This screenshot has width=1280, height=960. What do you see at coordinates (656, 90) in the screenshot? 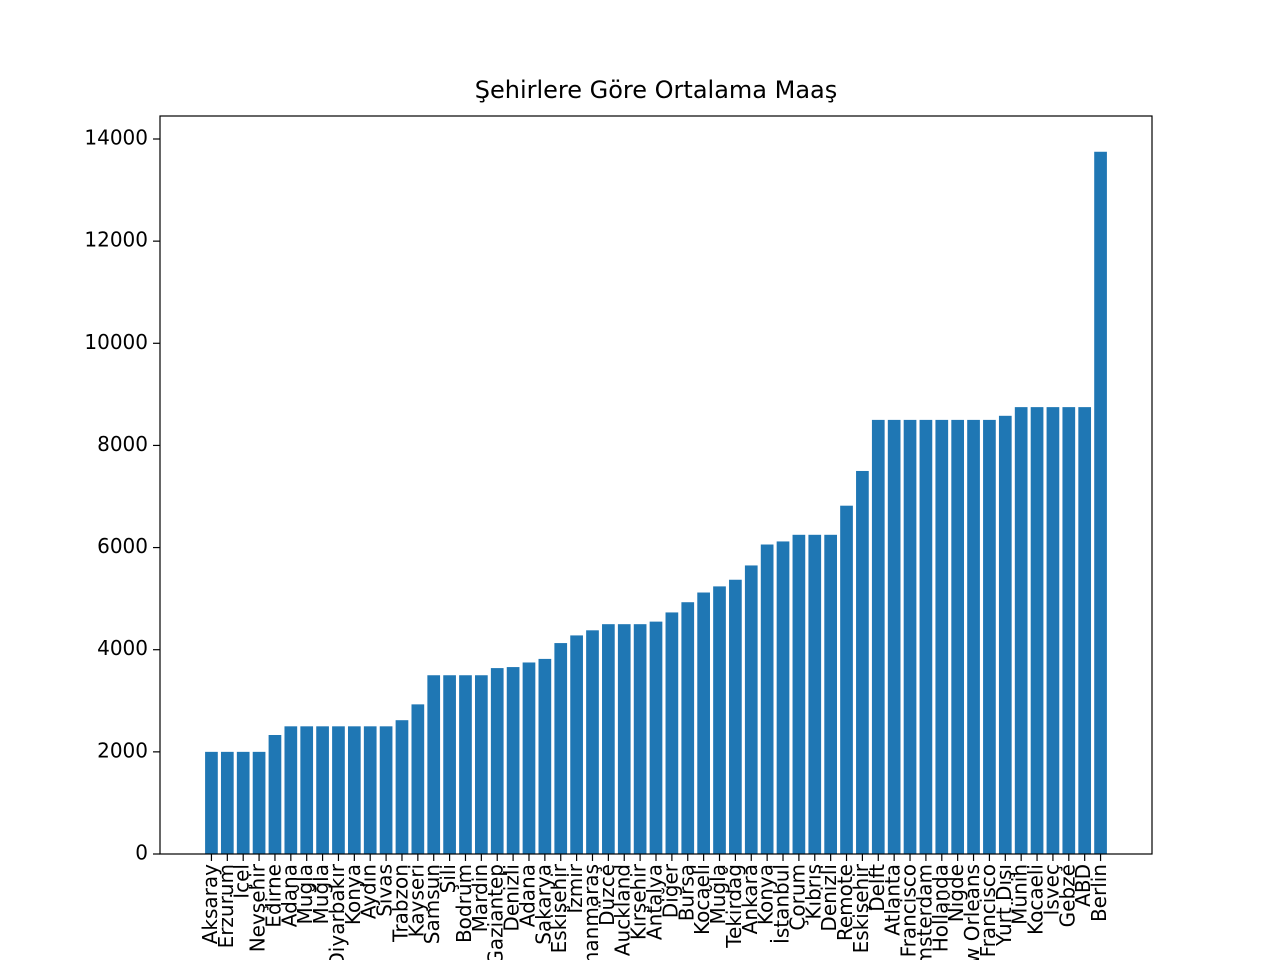
I see `chart-title: Şehirlere Göre Ortalama Maaş` at bounding box center [656, 90].